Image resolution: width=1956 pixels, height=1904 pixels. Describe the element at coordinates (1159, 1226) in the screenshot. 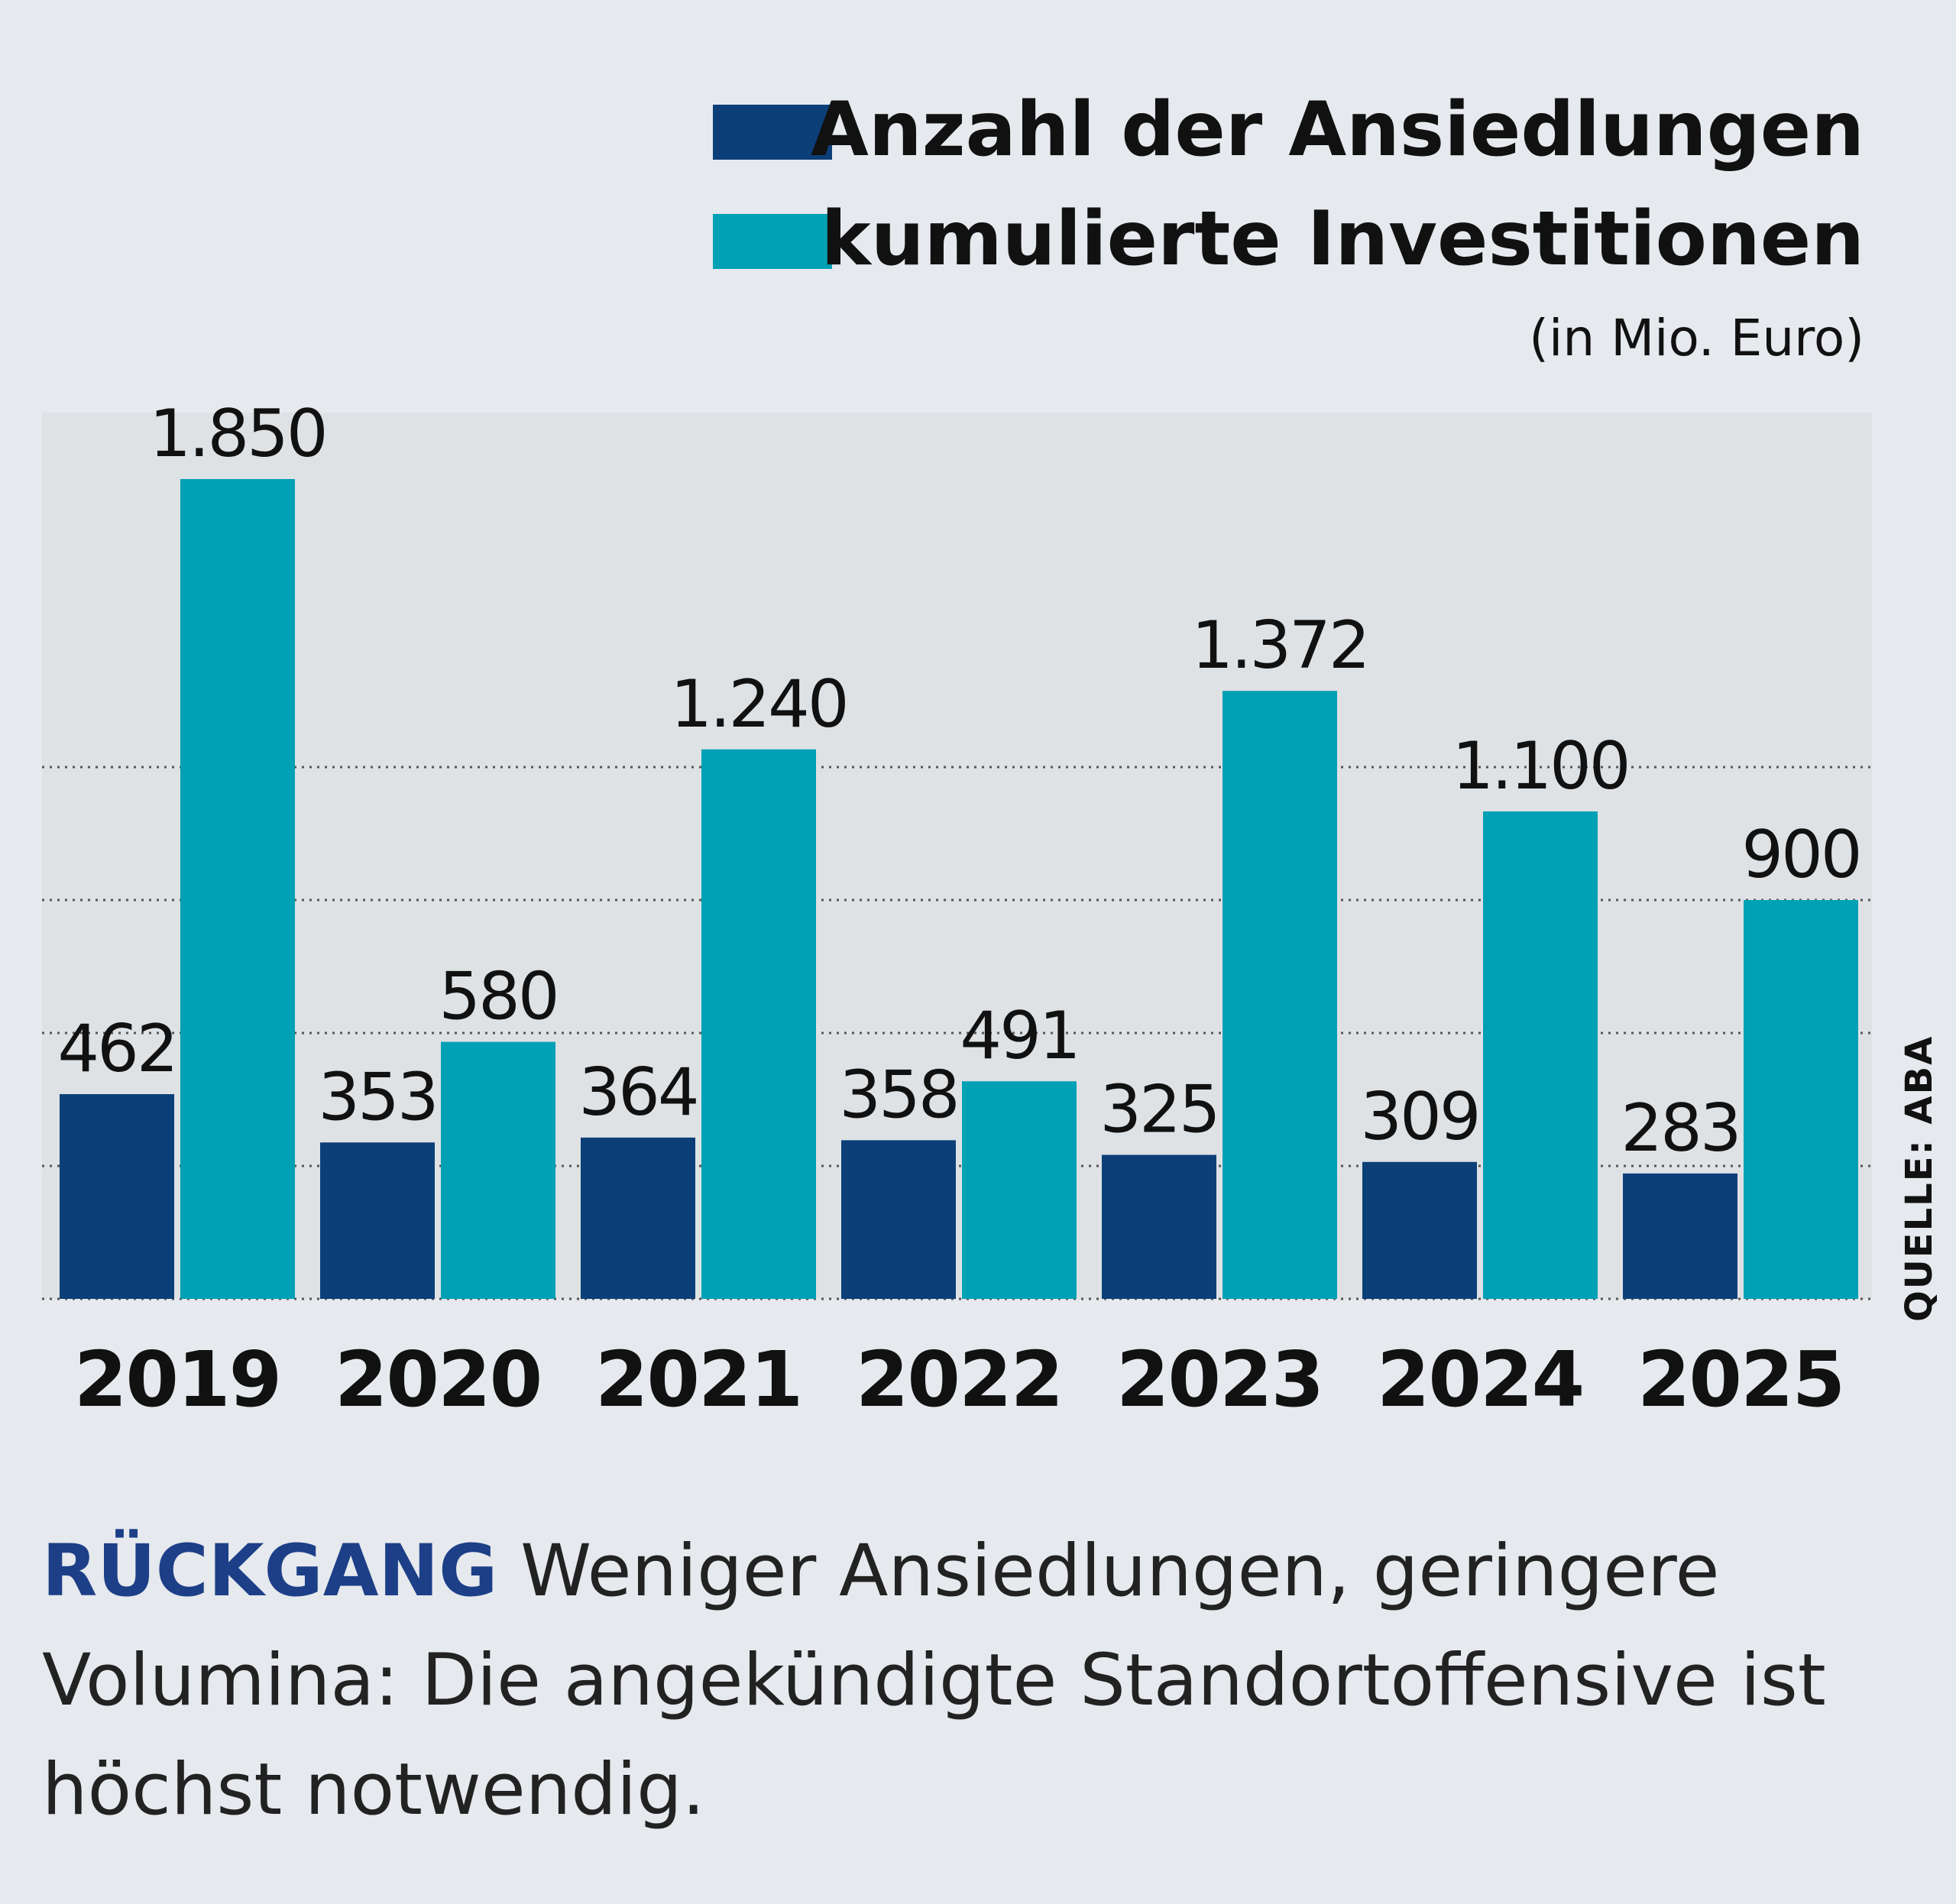

I see `bar-ansiedlungen-2023` at that location.